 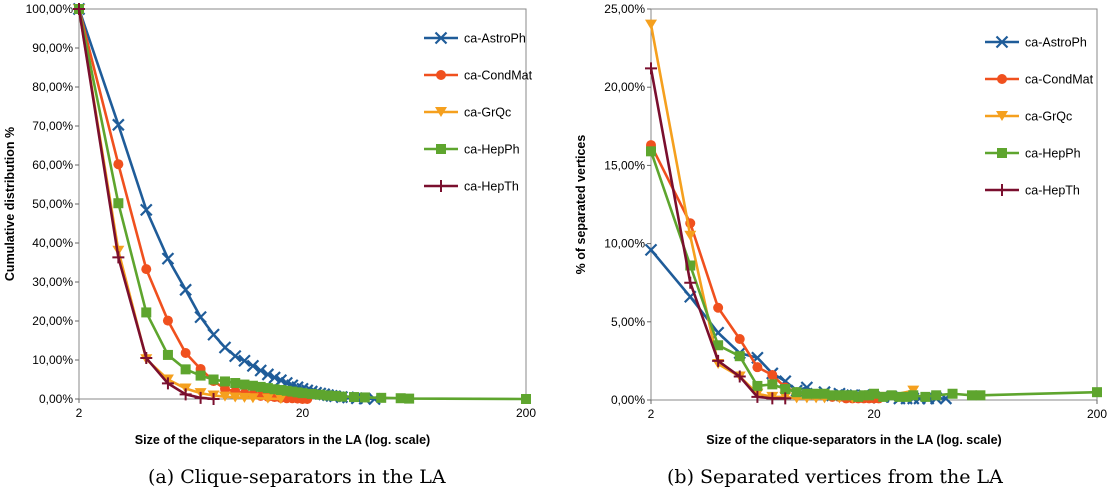 I want to click on legend-label-ca-HepTh: ca-HepTh, so click(x=1052, y=191).